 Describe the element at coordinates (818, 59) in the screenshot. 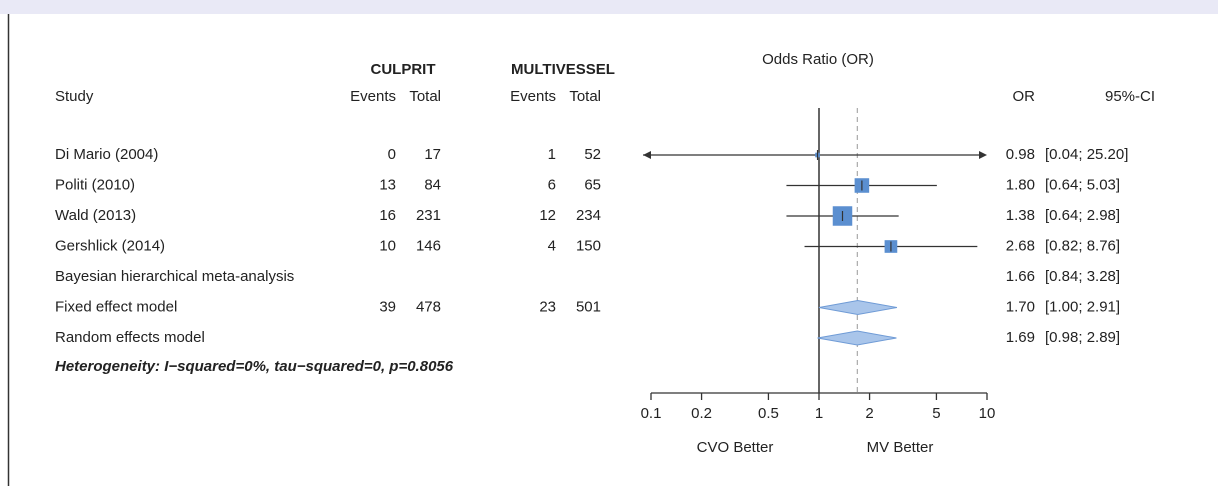

I see `plot-title: Odds Ratio (OR)` at that location.